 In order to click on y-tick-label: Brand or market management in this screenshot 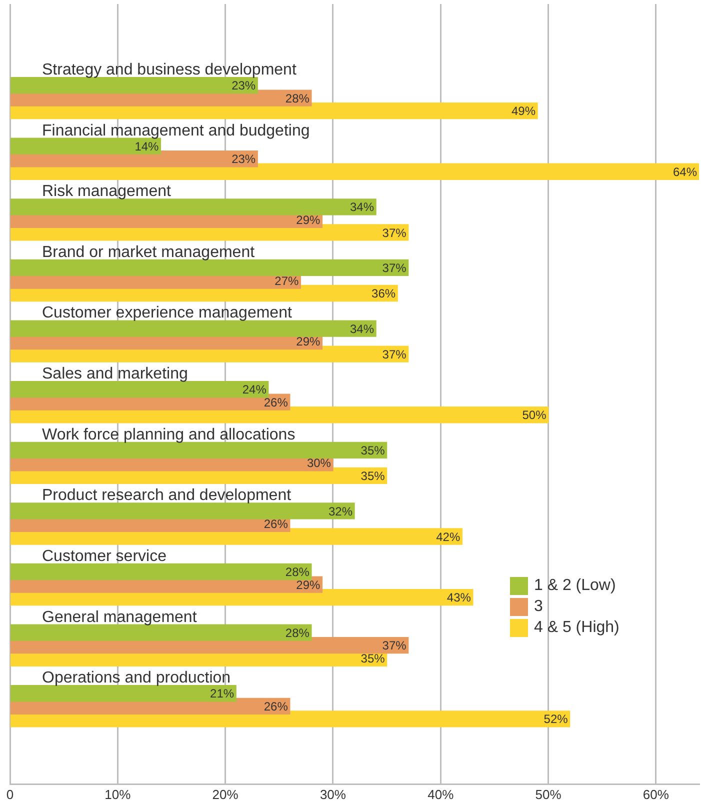, I will do `click(149, 252)`.